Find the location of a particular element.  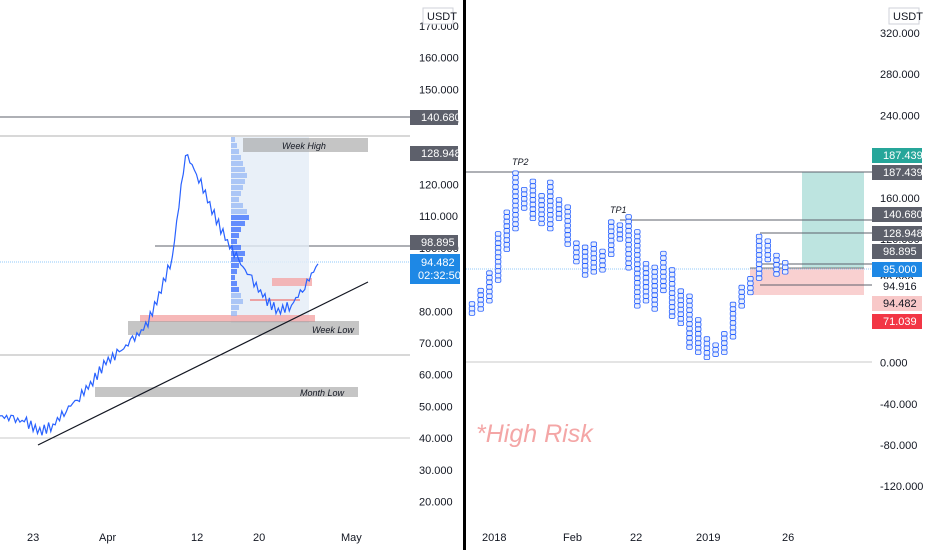

left-currency: USDT is located at coordinates (442, 17).